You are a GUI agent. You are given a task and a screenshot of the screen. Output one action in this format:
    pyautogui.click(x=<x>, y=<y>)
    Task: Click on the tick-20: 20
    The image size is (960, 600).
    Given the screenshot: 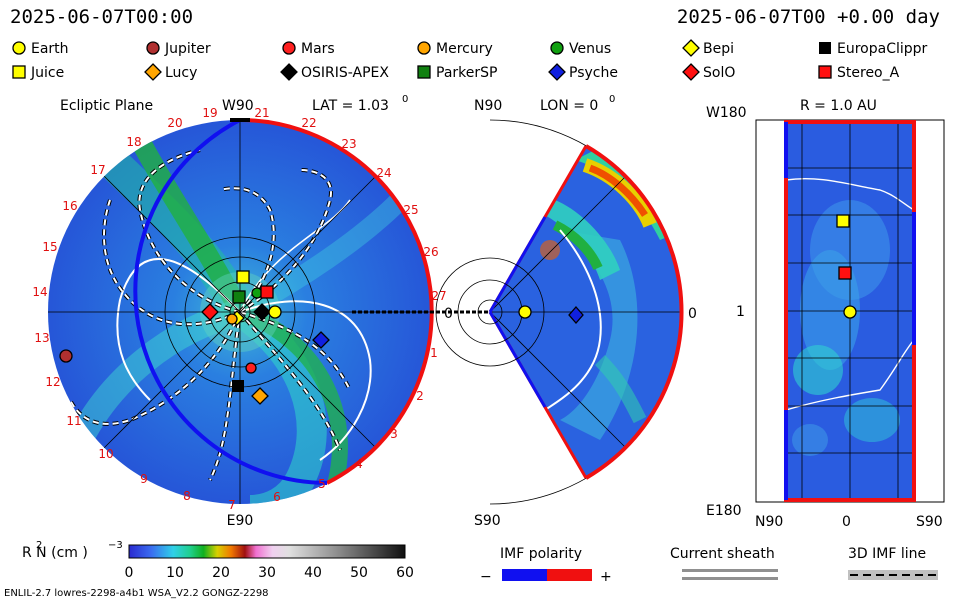 What is the action you would take?
    pyautogui.click(x=174, y=123)
    